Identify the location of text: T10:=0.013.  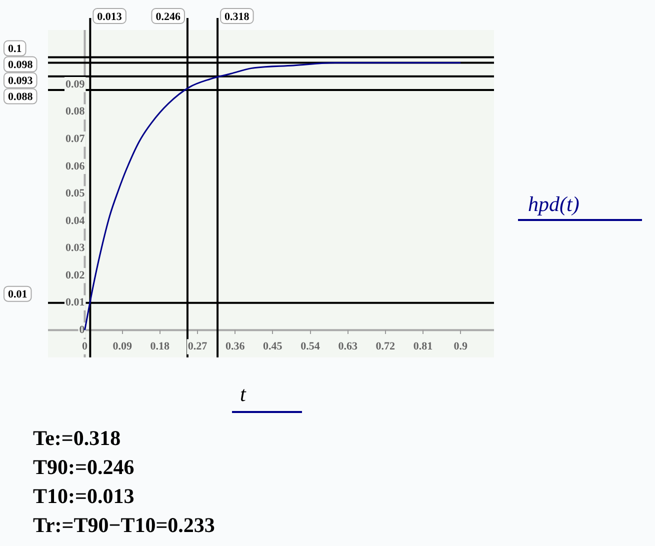
(84, 496).